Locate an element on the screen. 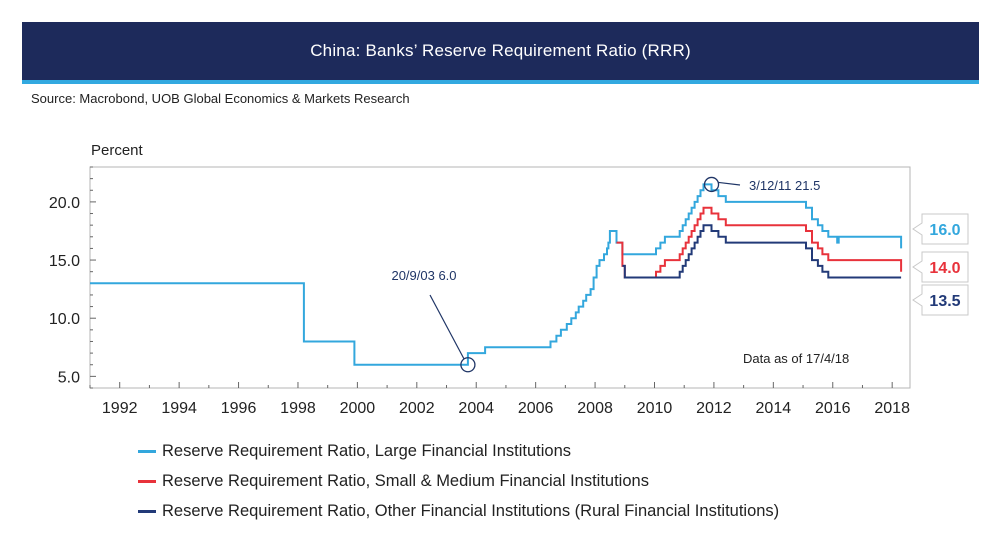  x-tick-label: 2014 is located at coordinates (774, 408).